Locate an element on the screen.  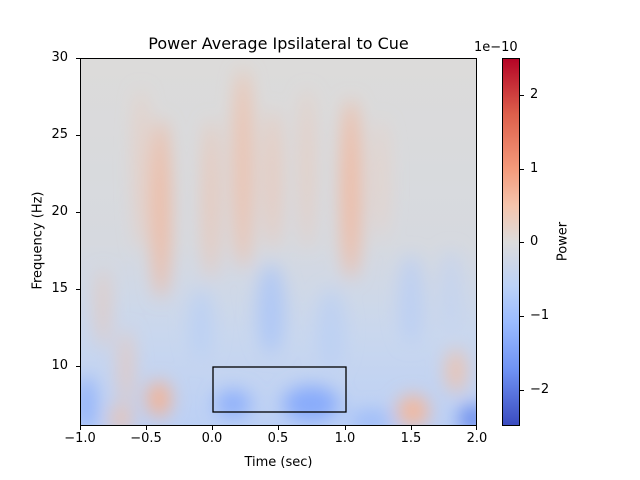
y-tick-label: 20 is located at coordinates (59, 211).